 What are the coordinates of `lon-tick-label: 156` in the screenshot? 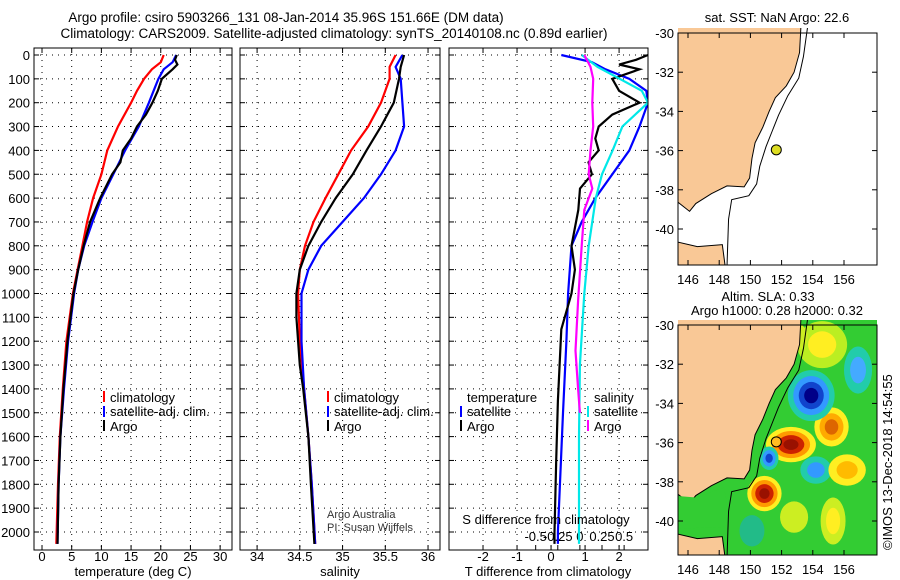 It's located at (844, 569).